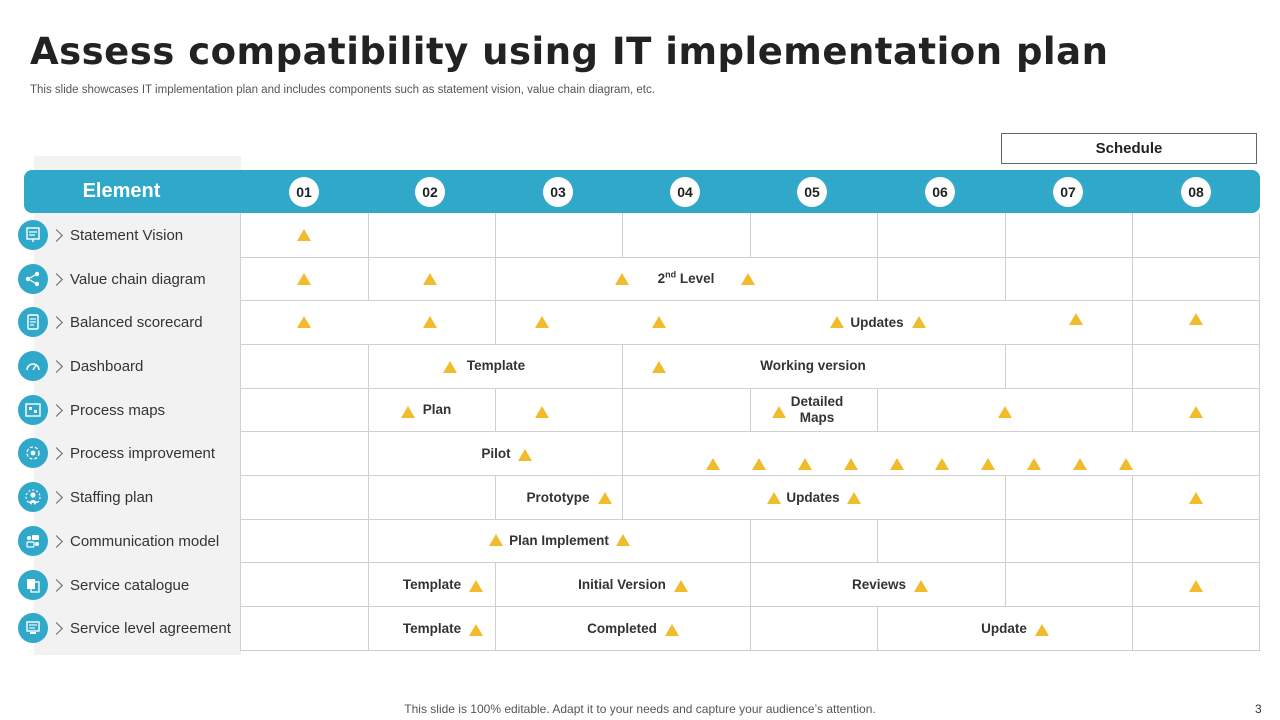 Image resolution: width=1280 pixels, height=720 pixels. Describe the element at coordinates (33, 497) in the screenshot. I see `staff-gear-icon` at that location.